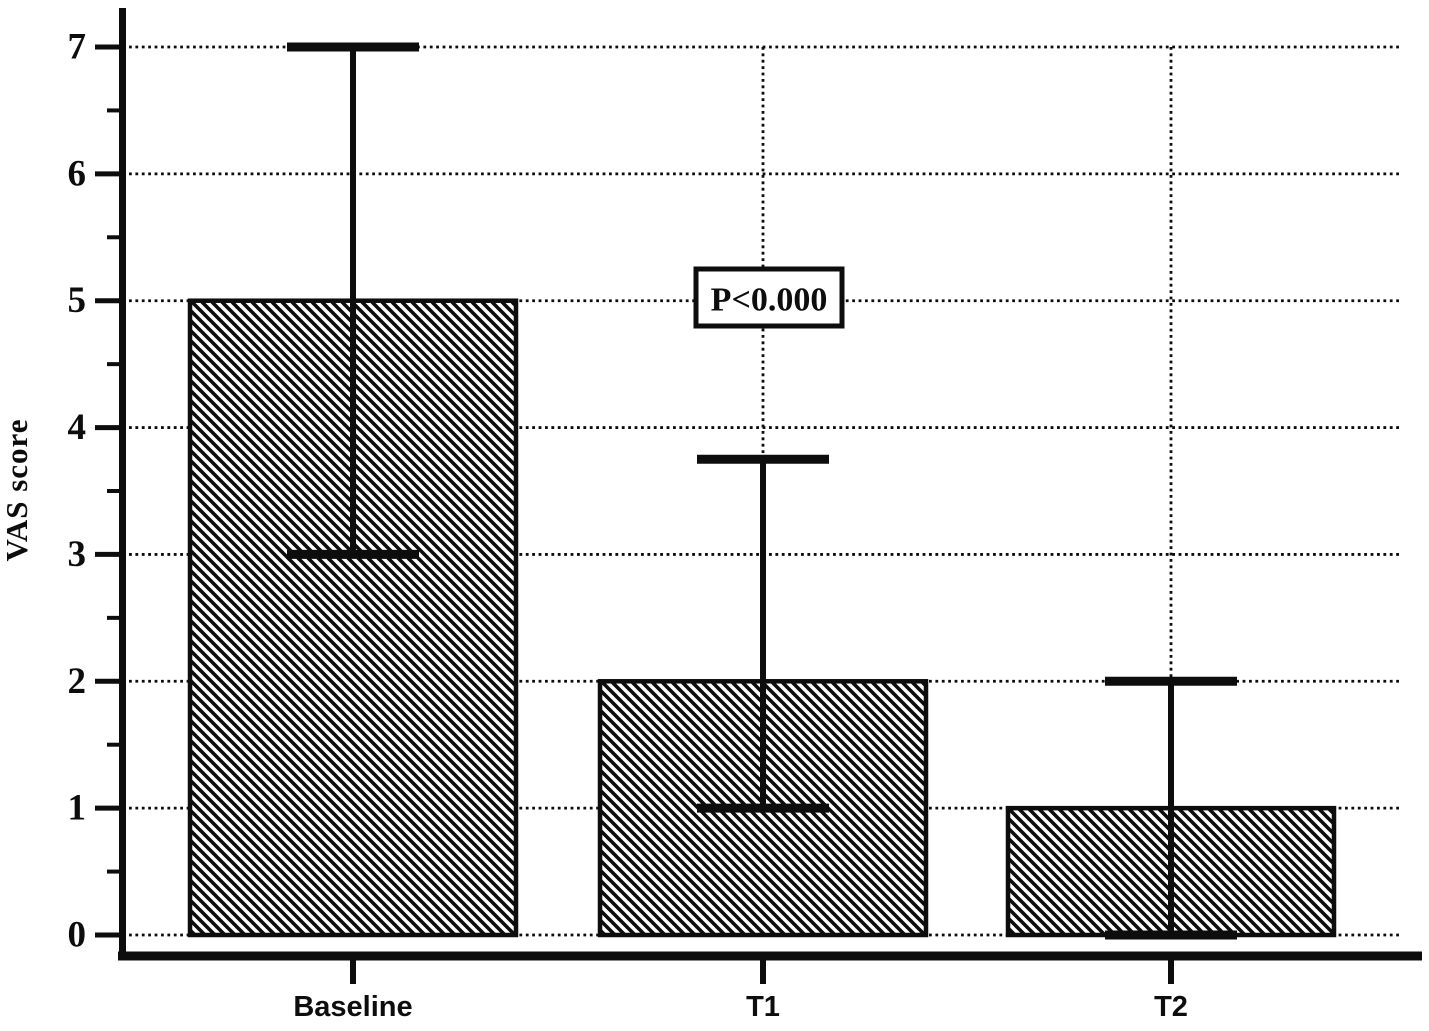 Image resolution: width=1429 pixels, height=1031 pixels. I want to click on y-tick-label: 6, so click(77, 173).